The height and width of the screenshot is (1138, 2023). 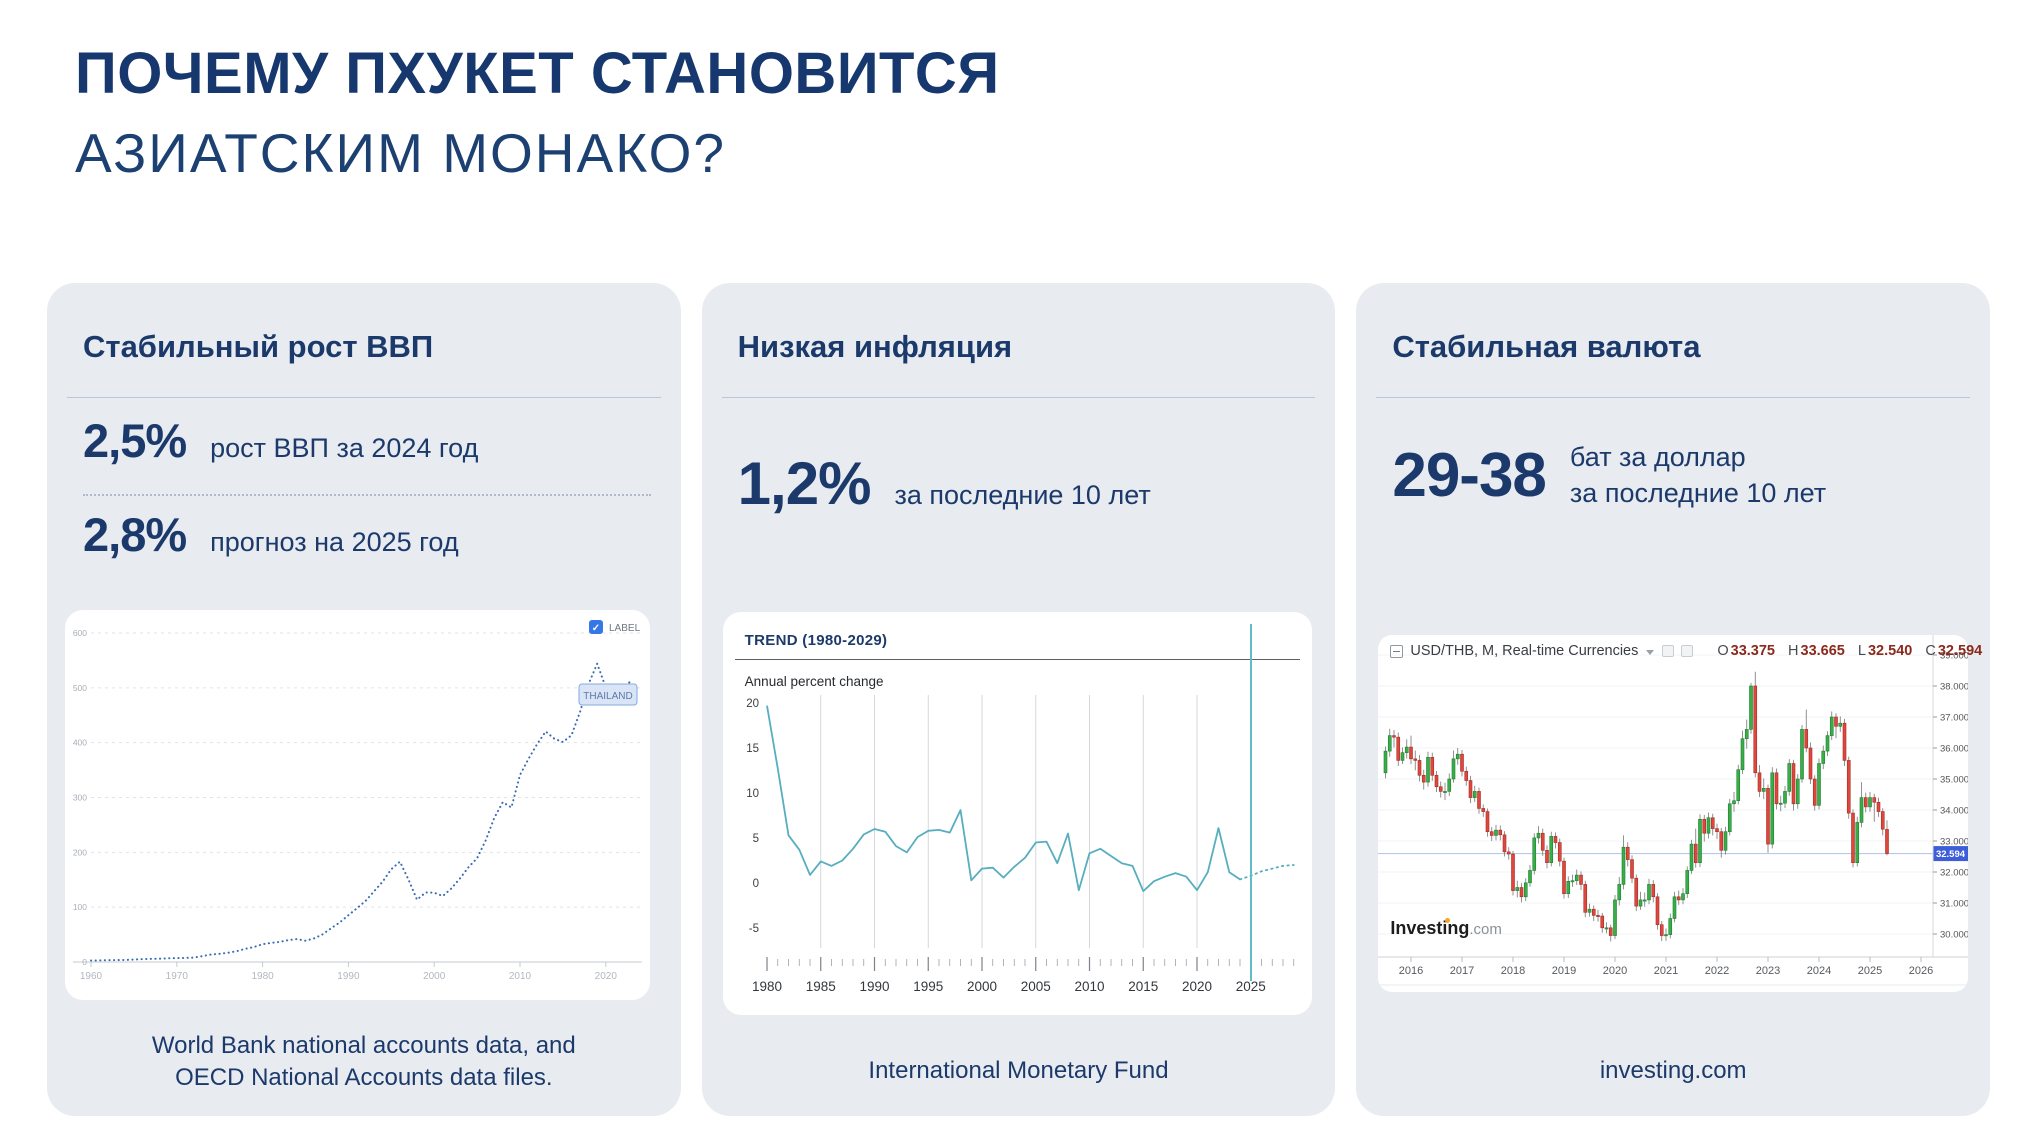 I want to click on svg-text: 32.000, so click(x=1954, y=873).